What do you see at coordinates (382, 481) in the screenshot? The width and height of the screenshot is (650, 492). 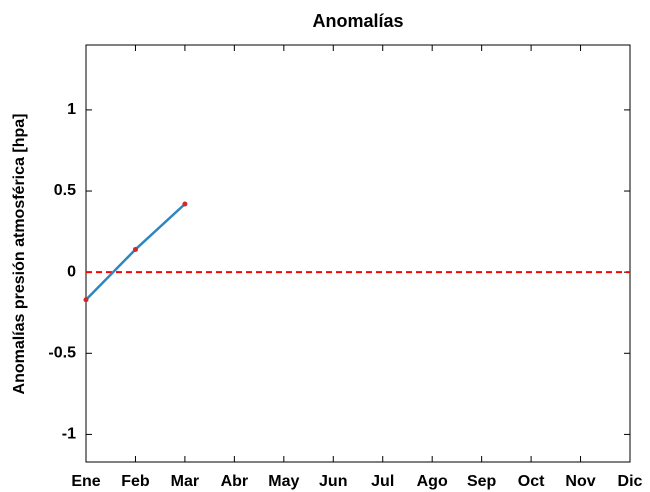 I see `x-tick-label: Jul` at bounding box center [382, 481].